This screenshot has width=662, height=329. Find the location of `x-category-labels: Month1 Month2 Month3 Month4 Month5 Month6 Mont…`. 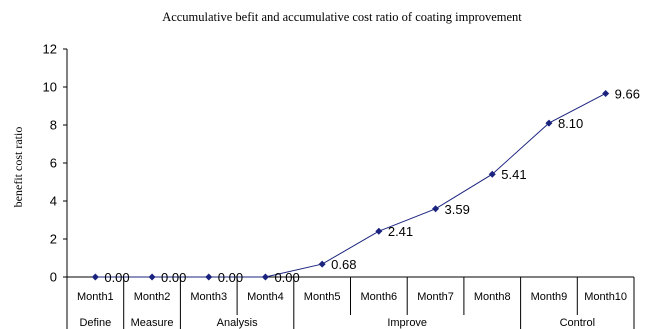

x-category-labels: Month1 Month2 Month3 Month4 Month5 Month6 Mont… is located at coordinates (352, 310).